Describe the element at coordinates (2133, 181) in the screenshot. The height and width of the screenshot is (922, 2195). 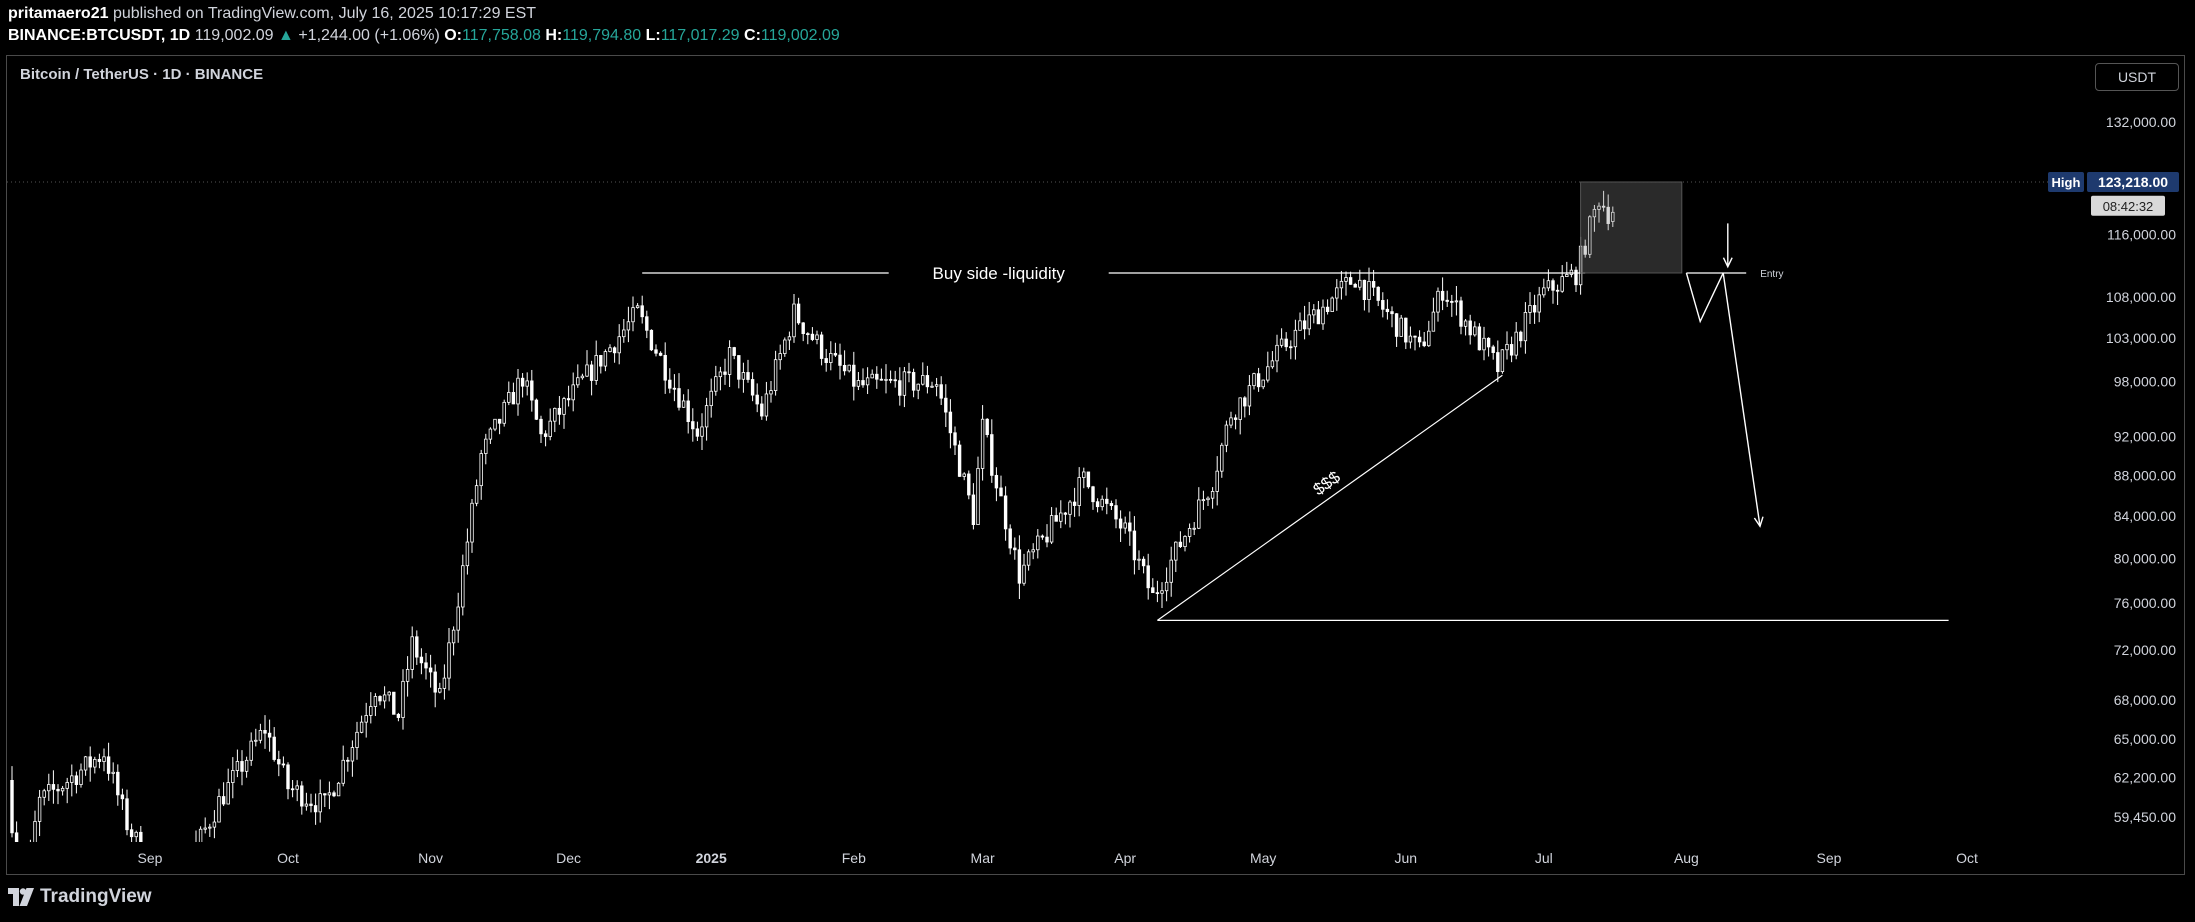
I see `high-price-badge` at that location.